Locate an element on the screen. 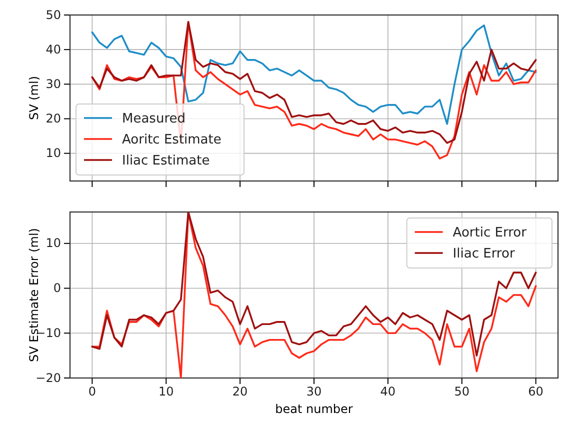  legend-label: Iliac Estimate is located at coordinates (166, 161).